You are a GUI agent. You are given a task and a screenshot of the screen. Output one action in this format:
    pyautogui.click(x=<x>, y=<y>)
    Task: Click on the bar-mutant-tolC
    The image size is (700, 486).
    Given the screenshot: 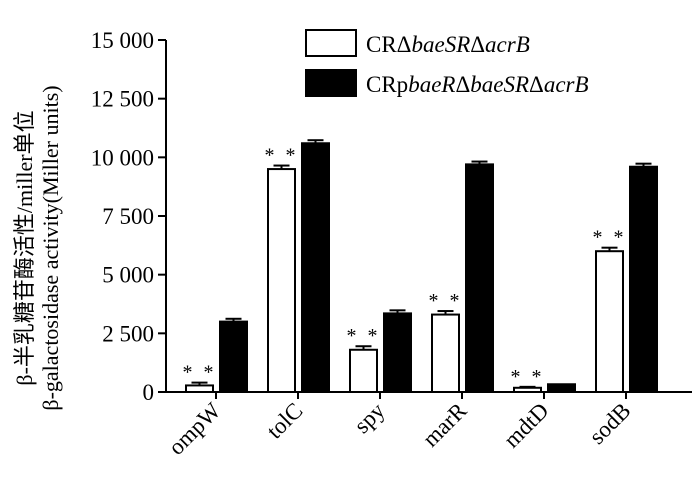 What is the action you would take?
    pyautogui.click(x=281, y=280)
    